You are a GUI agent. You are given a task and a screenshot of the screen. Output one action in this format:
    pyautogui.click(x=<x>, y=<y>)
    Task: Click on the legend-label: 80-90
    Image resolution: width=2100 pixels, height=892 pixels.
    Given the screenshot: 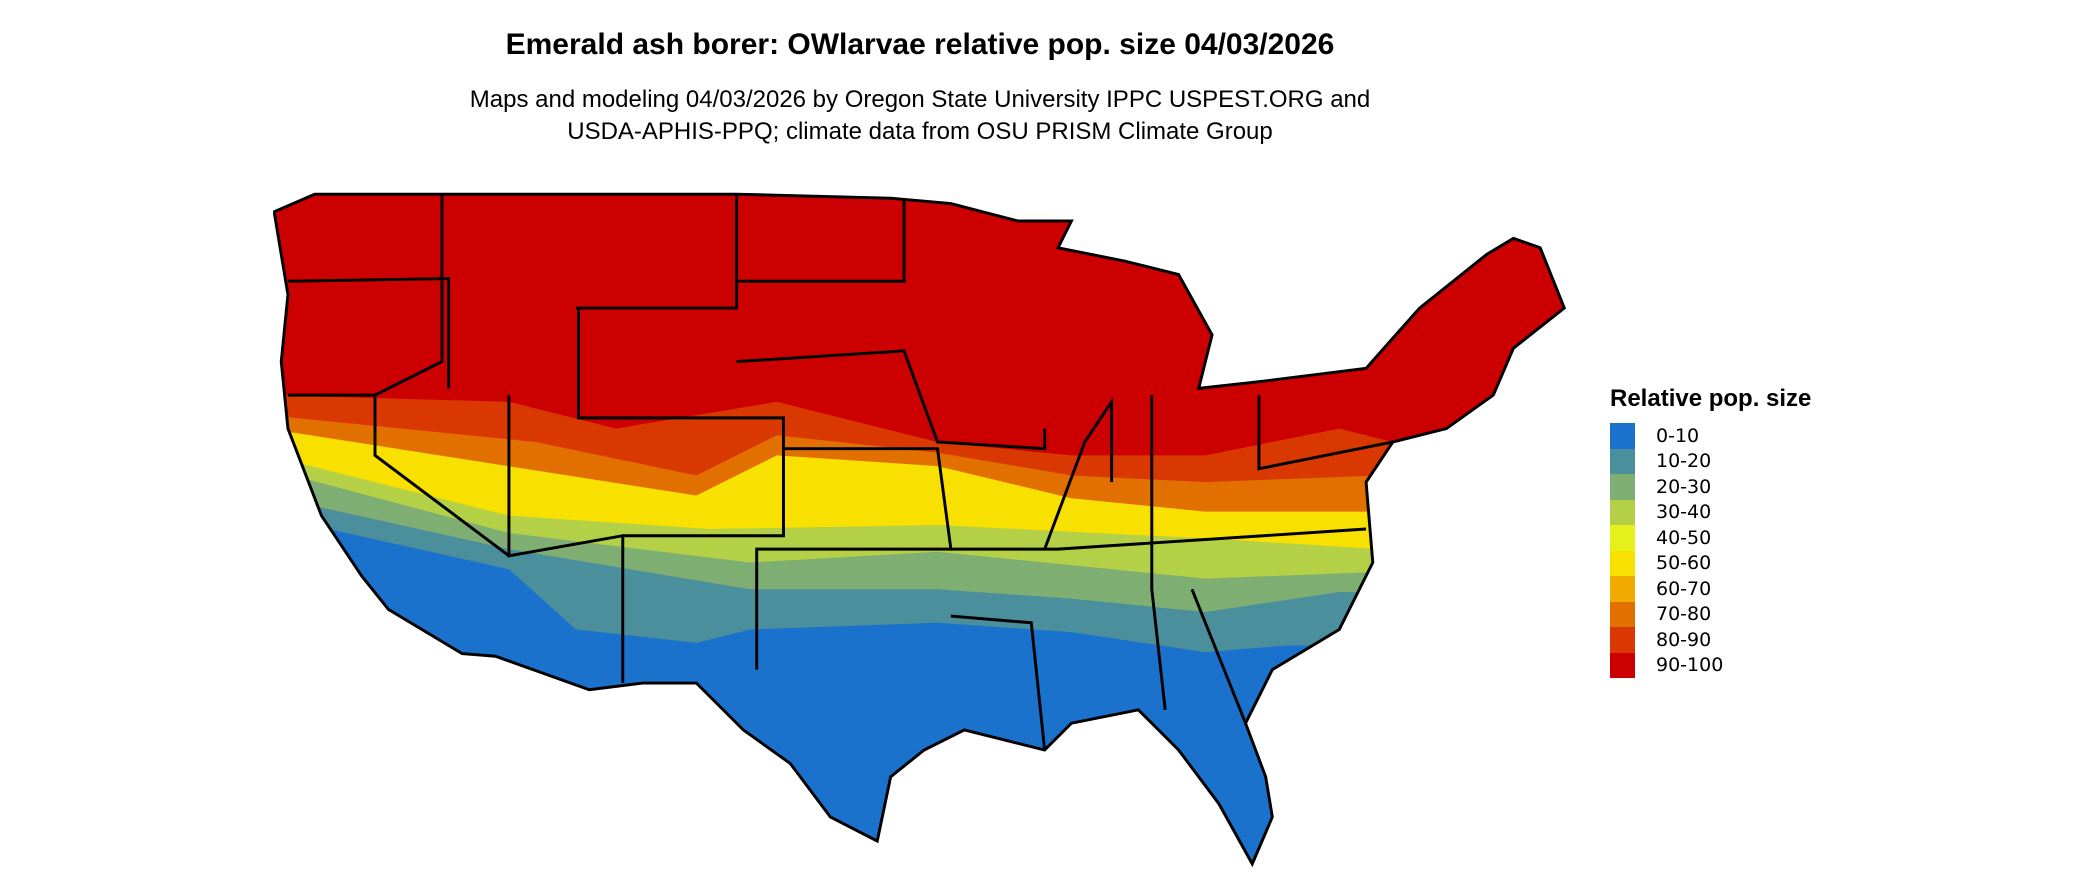 What is the action you would take?
    pyautogui.click(x=1684, y=639)
    